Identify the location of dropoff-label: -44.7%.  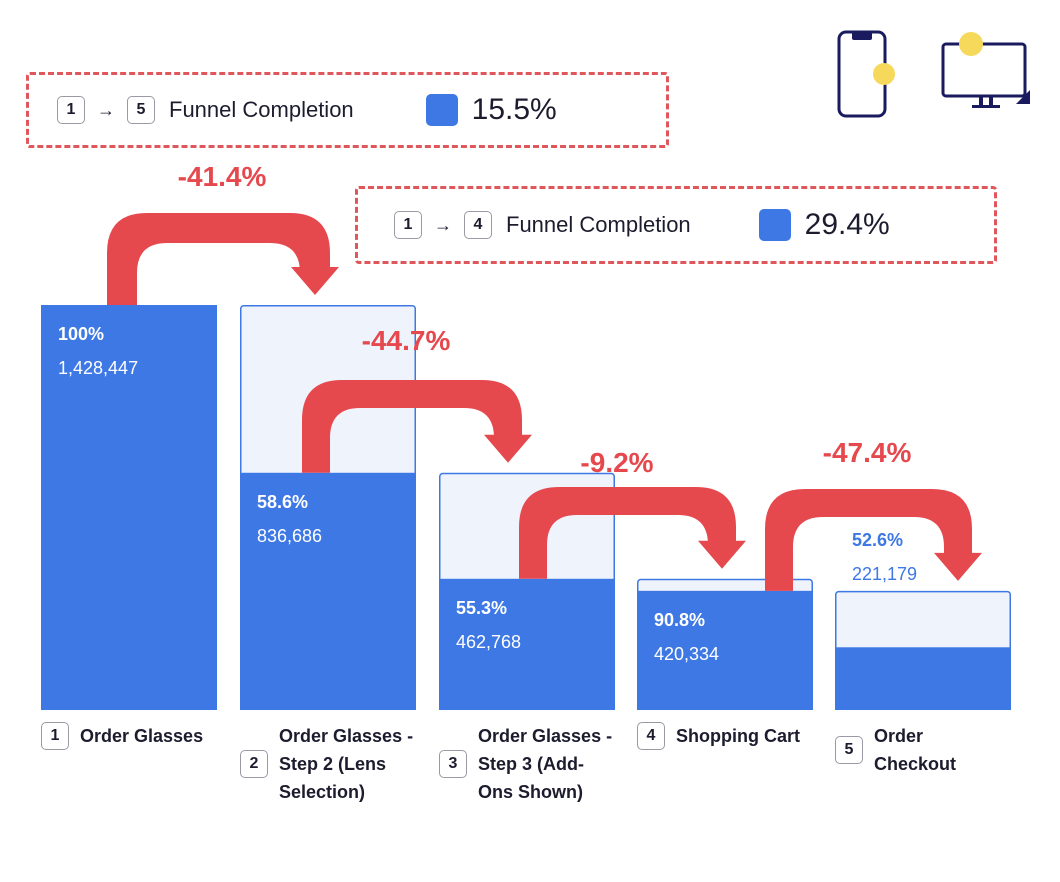
(406, 340).